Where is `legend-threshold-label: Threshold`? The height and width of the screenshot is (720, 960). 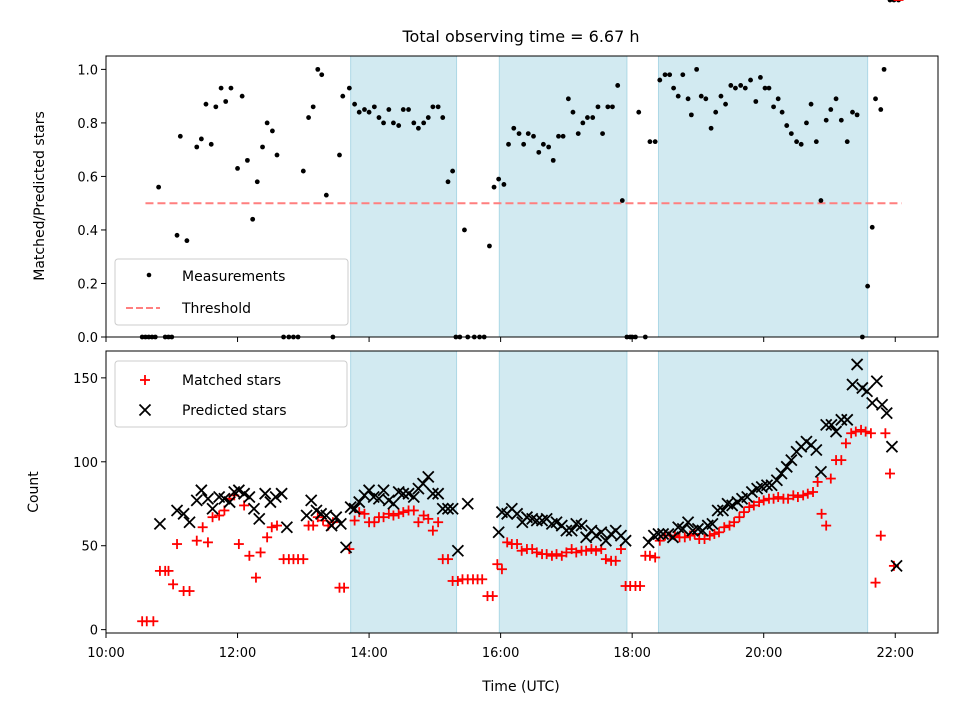 legend-threshold-label: Threshold is located at coordinates (216, 309).